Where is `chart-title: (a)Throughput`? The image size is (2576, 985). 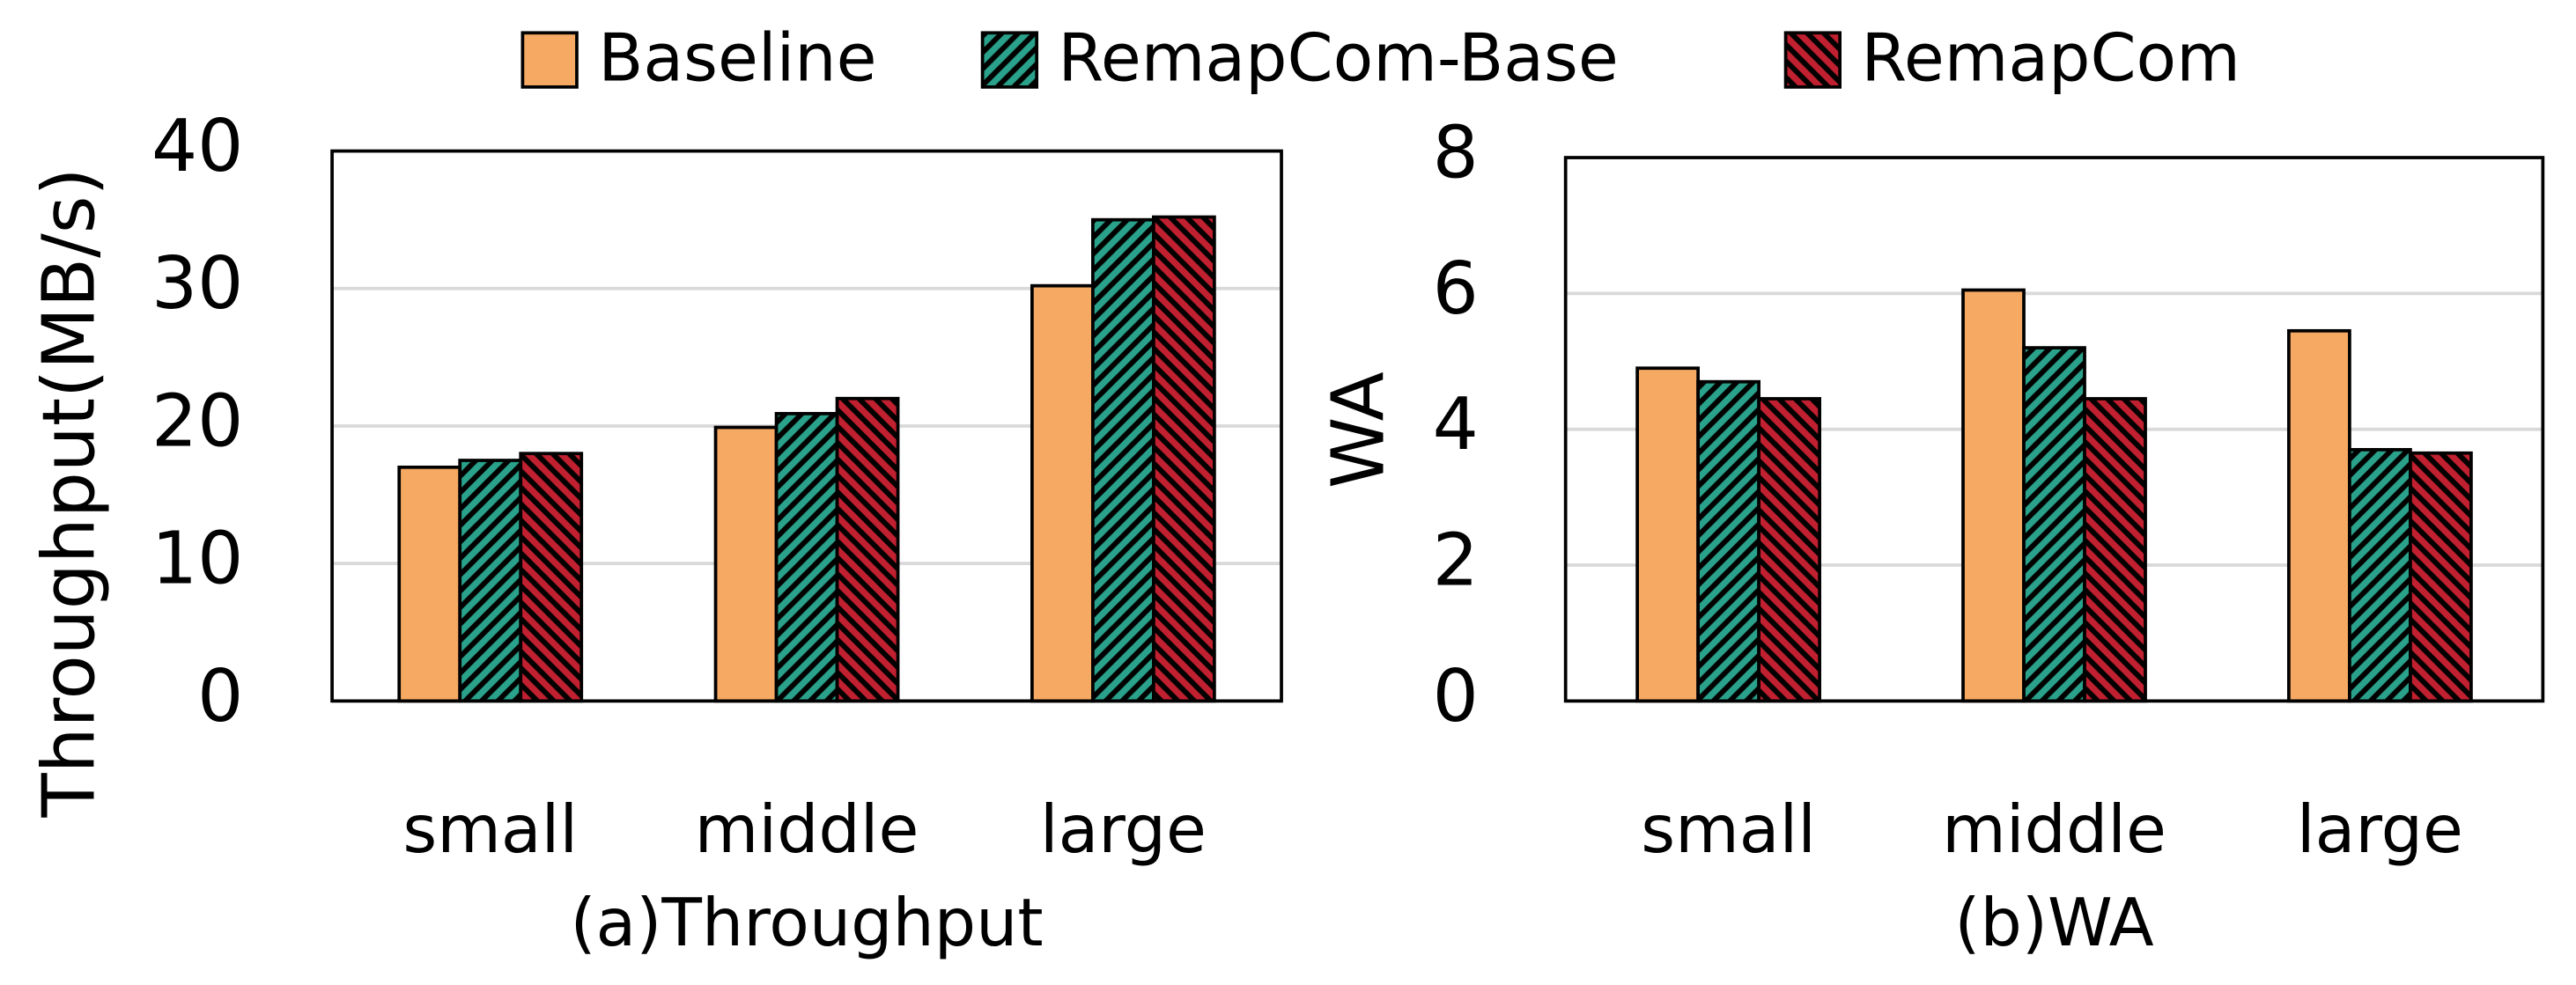 chart-title: (a)Throughput is located at coordinates (806, 923).